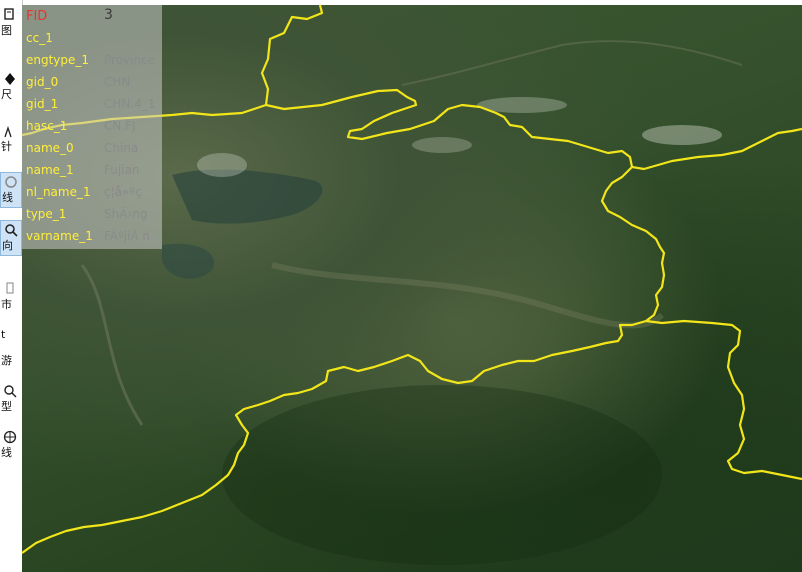 The width and height of the screenshot is (802, 572). I want to click on attribute-row: engtype_1 Province, so click(92, 60).